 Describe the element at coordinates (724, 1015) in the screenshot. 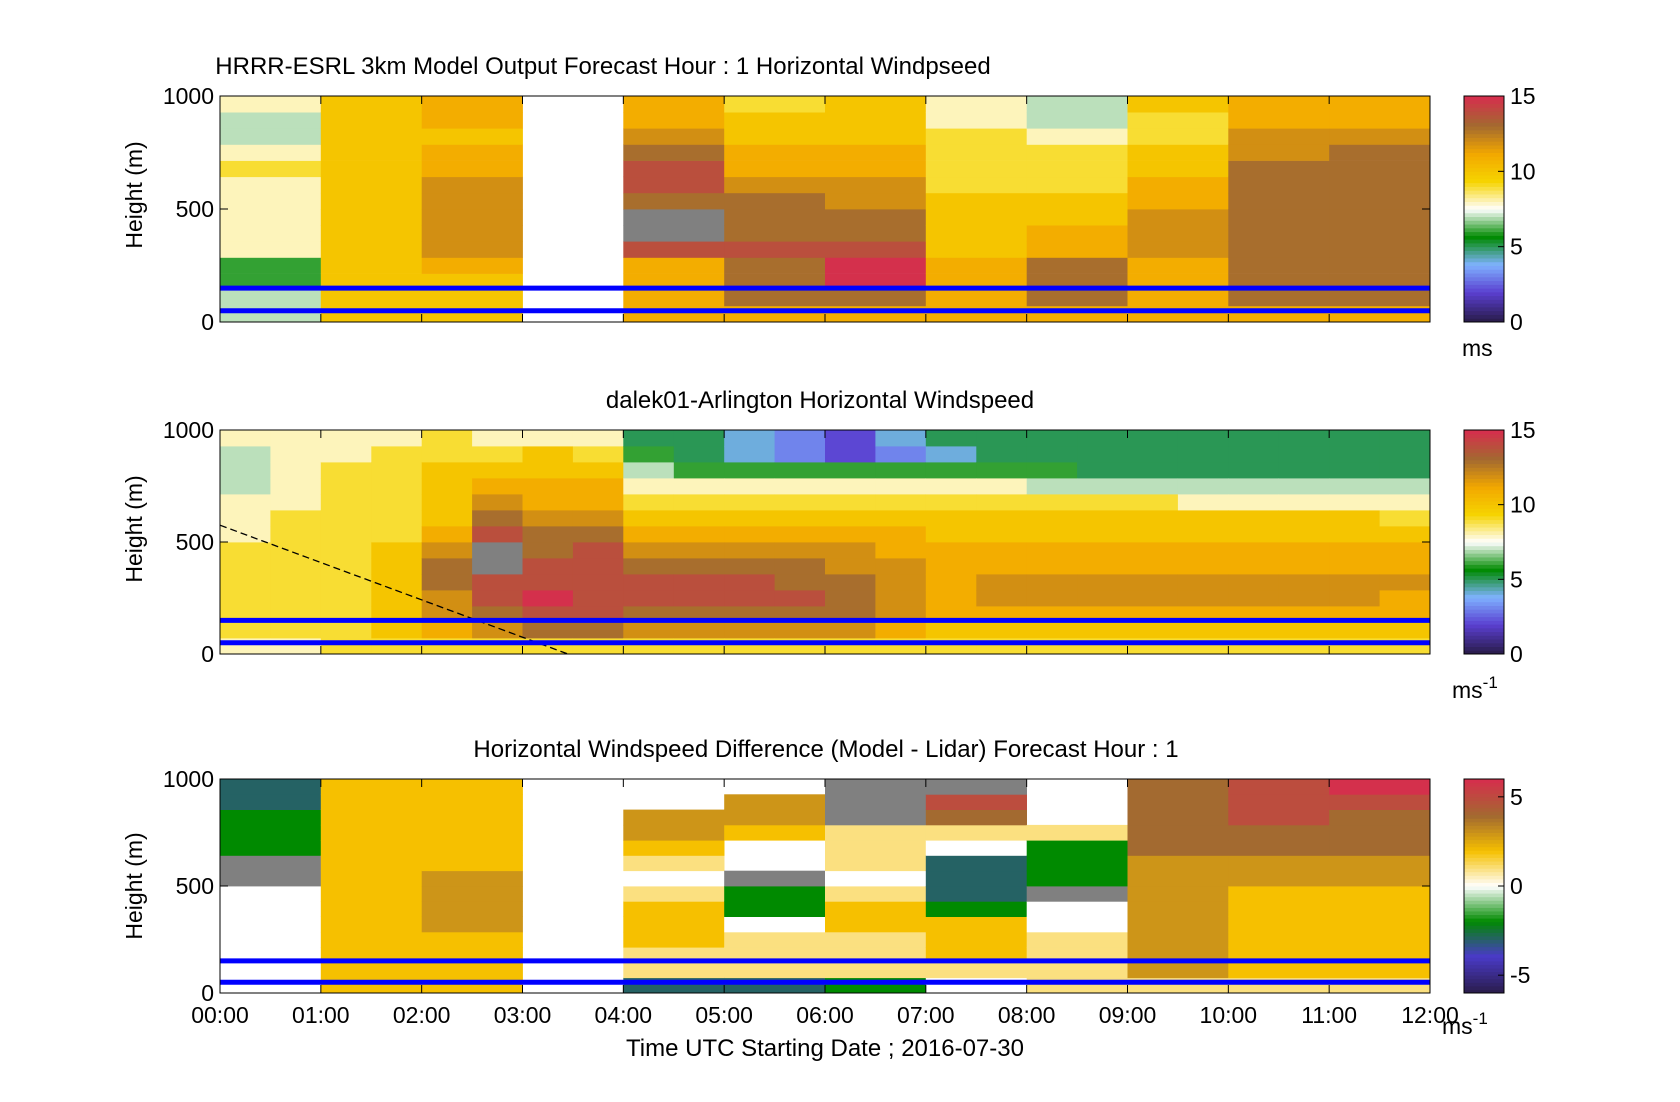

I see `x-tick-label: 05:00` at that location.